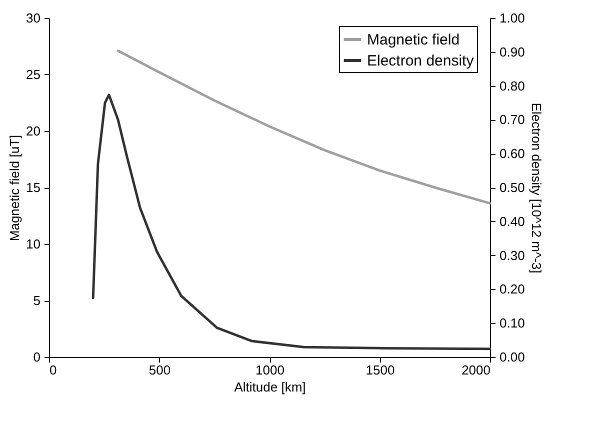 Image resolution: width=601 pixels, height=425 pixels. I want to click on y2-tick-label: 0.00, so click(512, 357).